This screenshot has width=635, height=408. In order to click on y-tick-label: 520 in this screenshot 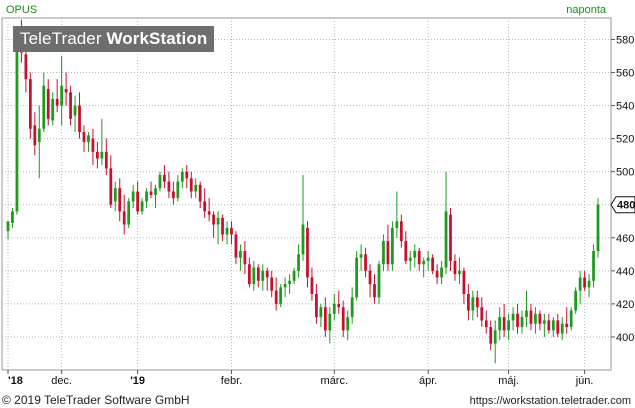, I will do `click(625, 140)`.